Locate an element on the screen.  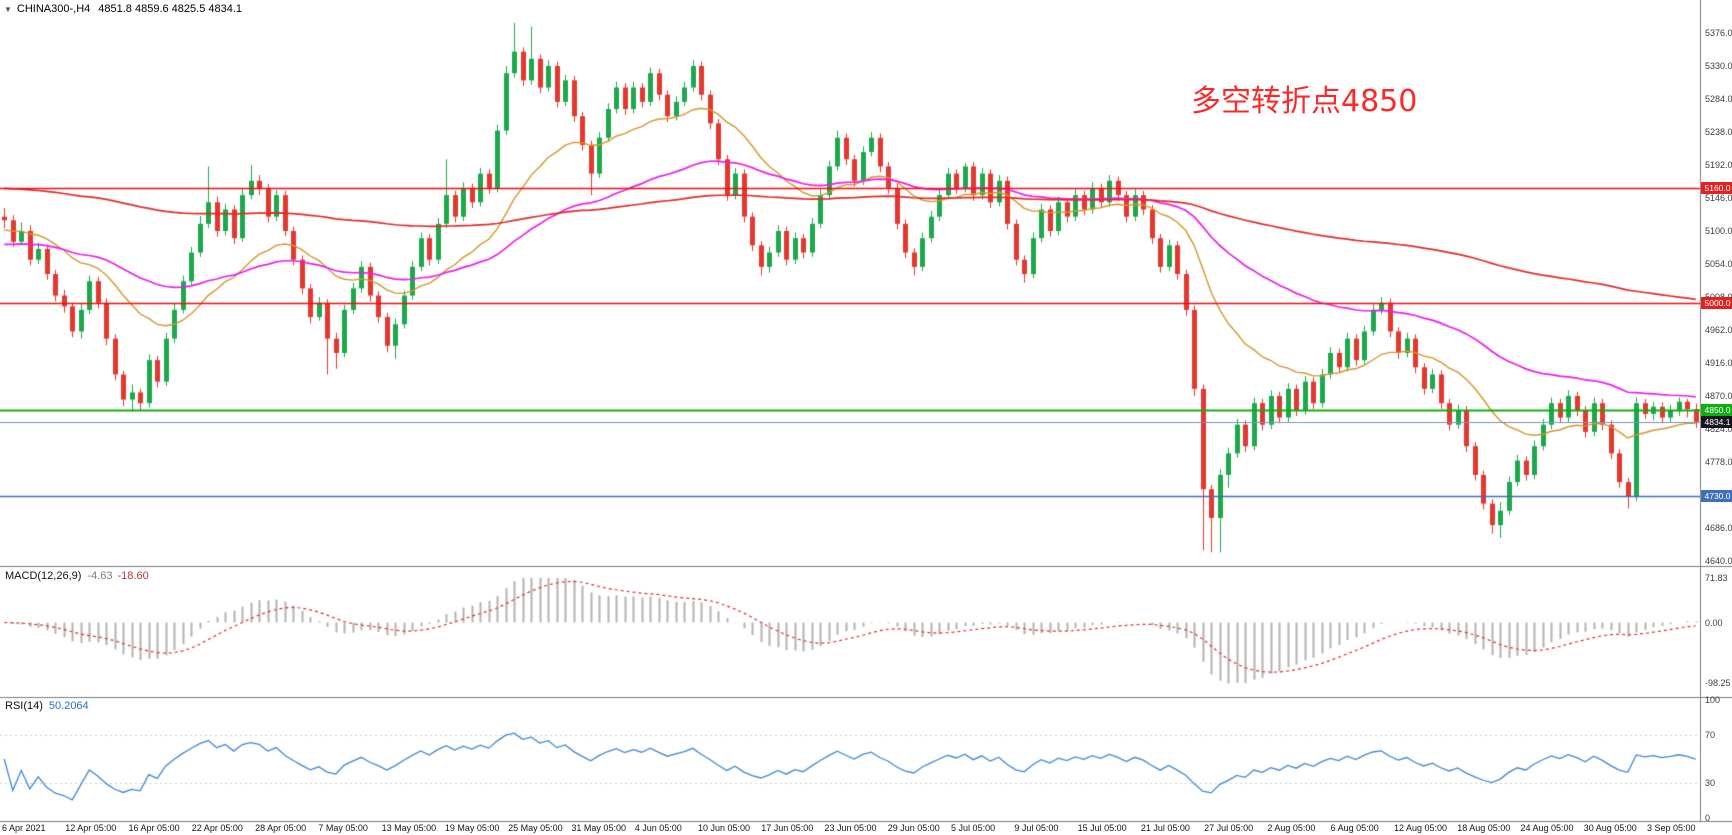
macd-main-value: -4.63 is located at coordinates (100, 576).